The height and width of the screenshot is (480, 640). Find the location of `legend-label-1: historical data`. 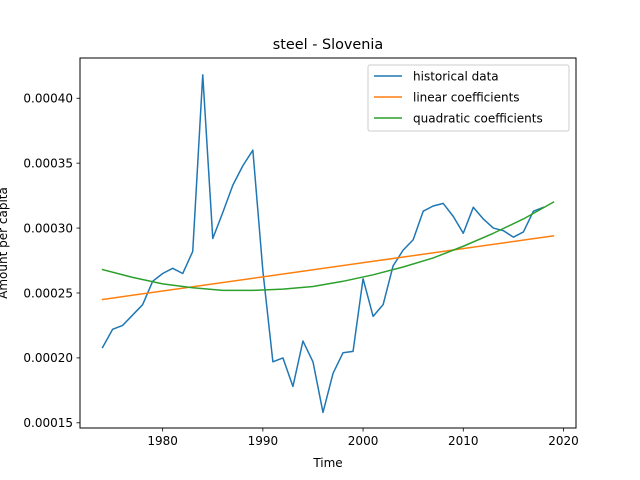

legend-label-1: historical data is located at coordinates (456, 76).